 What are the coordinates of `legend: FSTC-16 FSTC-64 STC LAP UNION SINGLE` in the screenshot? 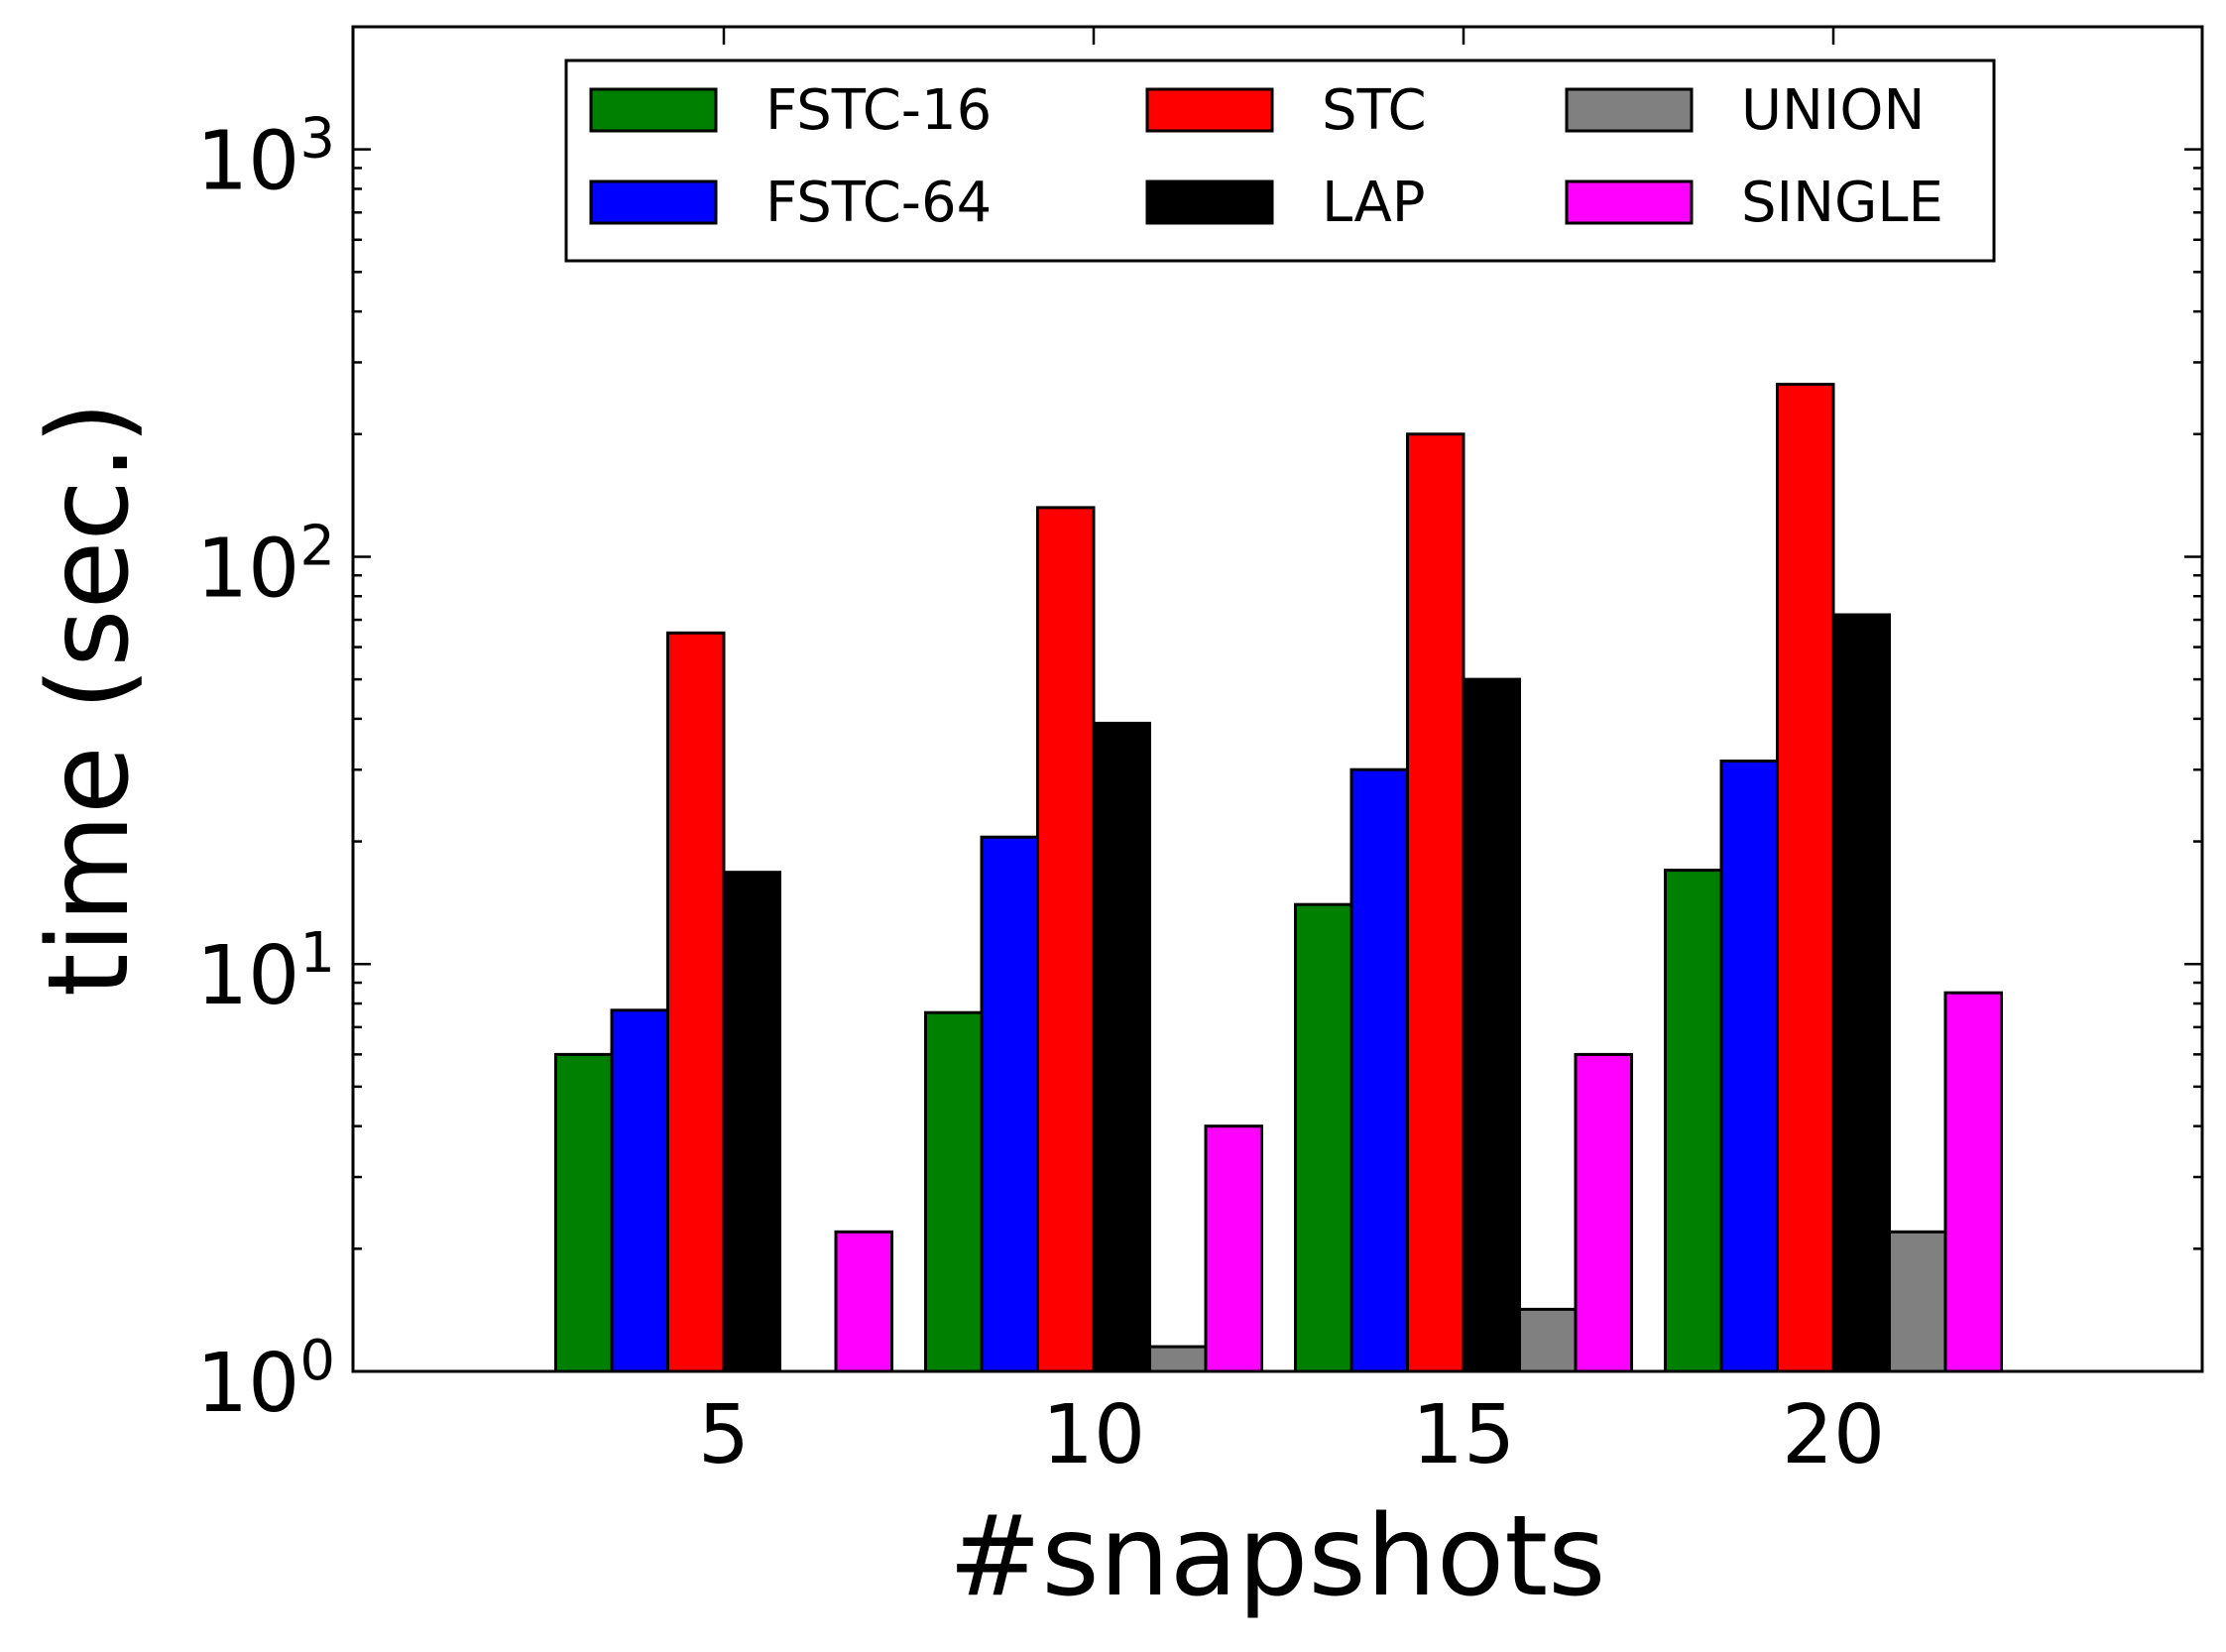 It's located at (1280, 161).